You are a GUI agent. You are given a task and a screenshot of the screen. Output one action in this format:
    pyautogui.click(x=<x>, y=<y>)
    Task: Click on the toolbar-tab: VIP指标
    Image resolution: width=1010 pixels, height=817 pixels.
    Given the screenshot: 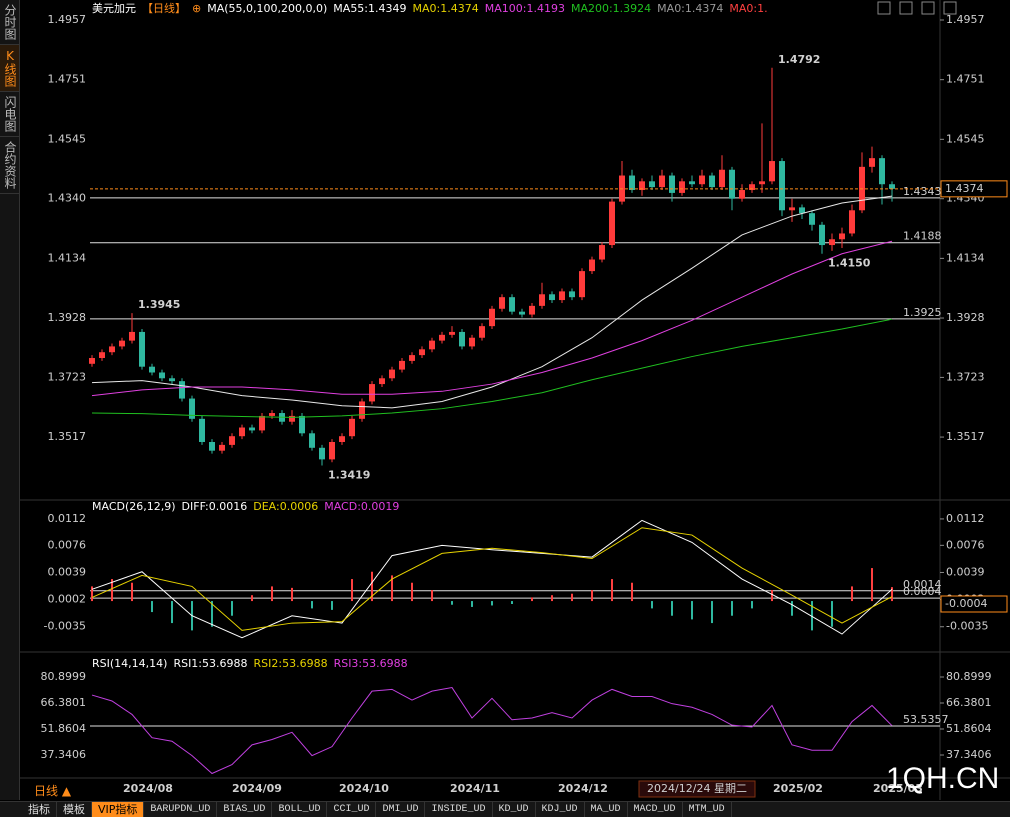 What is the action you would take?
    pyautogui.click(x=118, y=809)
    